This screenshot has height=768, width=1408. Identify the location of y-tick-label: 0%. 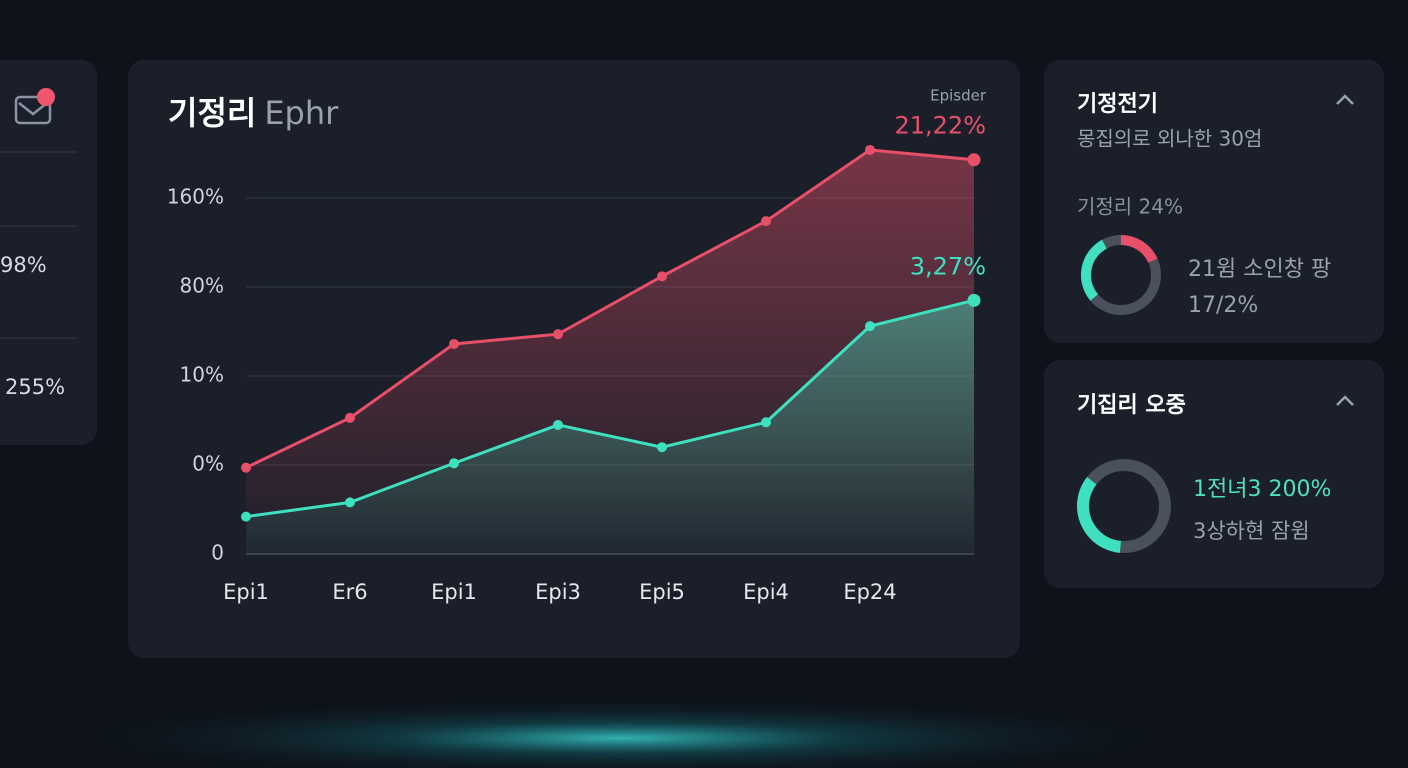
(208, 464).